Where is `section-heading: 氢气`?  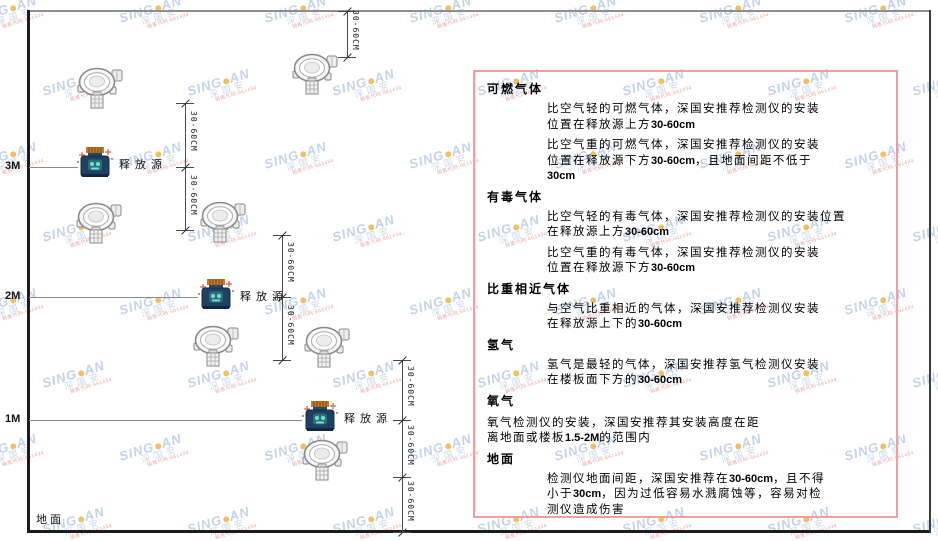 section-heading: 氢气 is located at coordinates (501, 344).